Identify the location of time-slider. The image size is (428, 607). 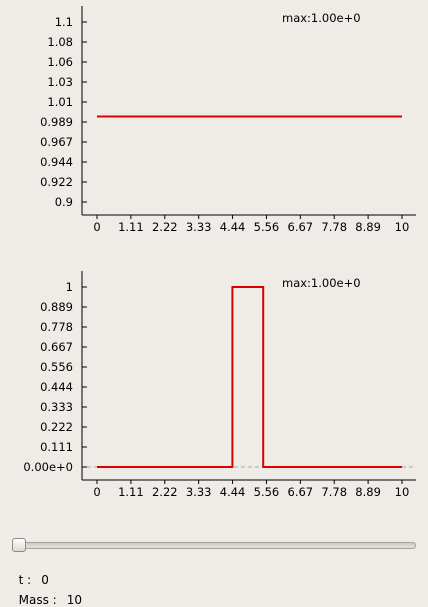
(214, 545).